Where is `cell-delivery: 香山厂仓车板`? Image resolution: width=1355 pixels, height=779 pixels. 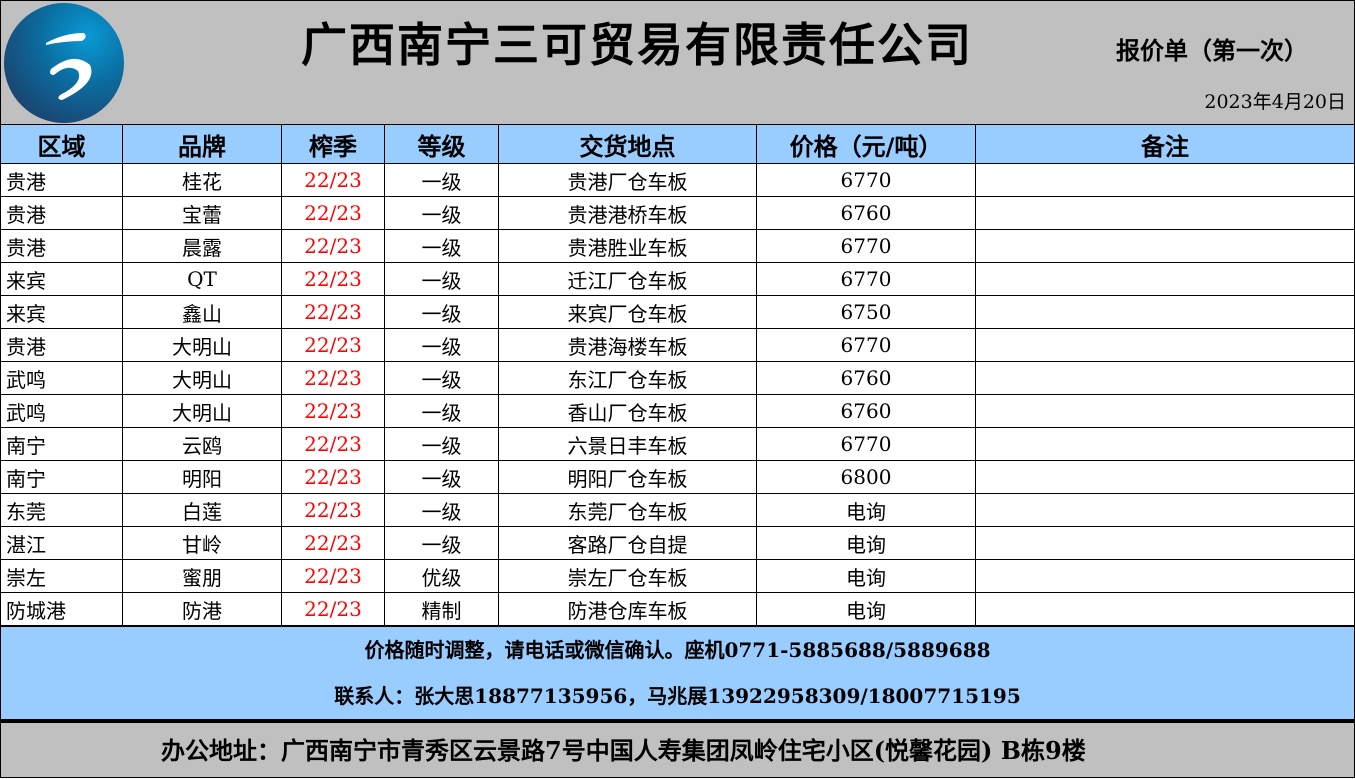 cell-delivery: 香山厂仓车板 is located at coordinates (627, 411).